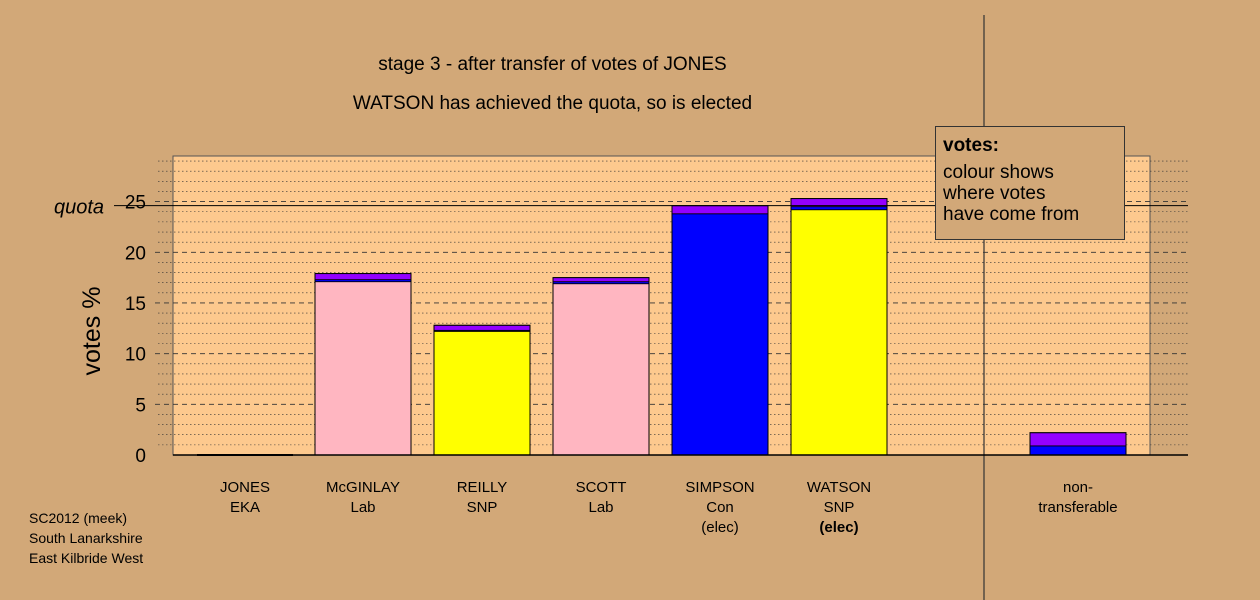 The width and height of the screenshot is (1260, 600). What do you see at coordinates (601, 487) in the screenshot?
I see `x-tick-label: SCOTT` at bounding box center [601, 487].